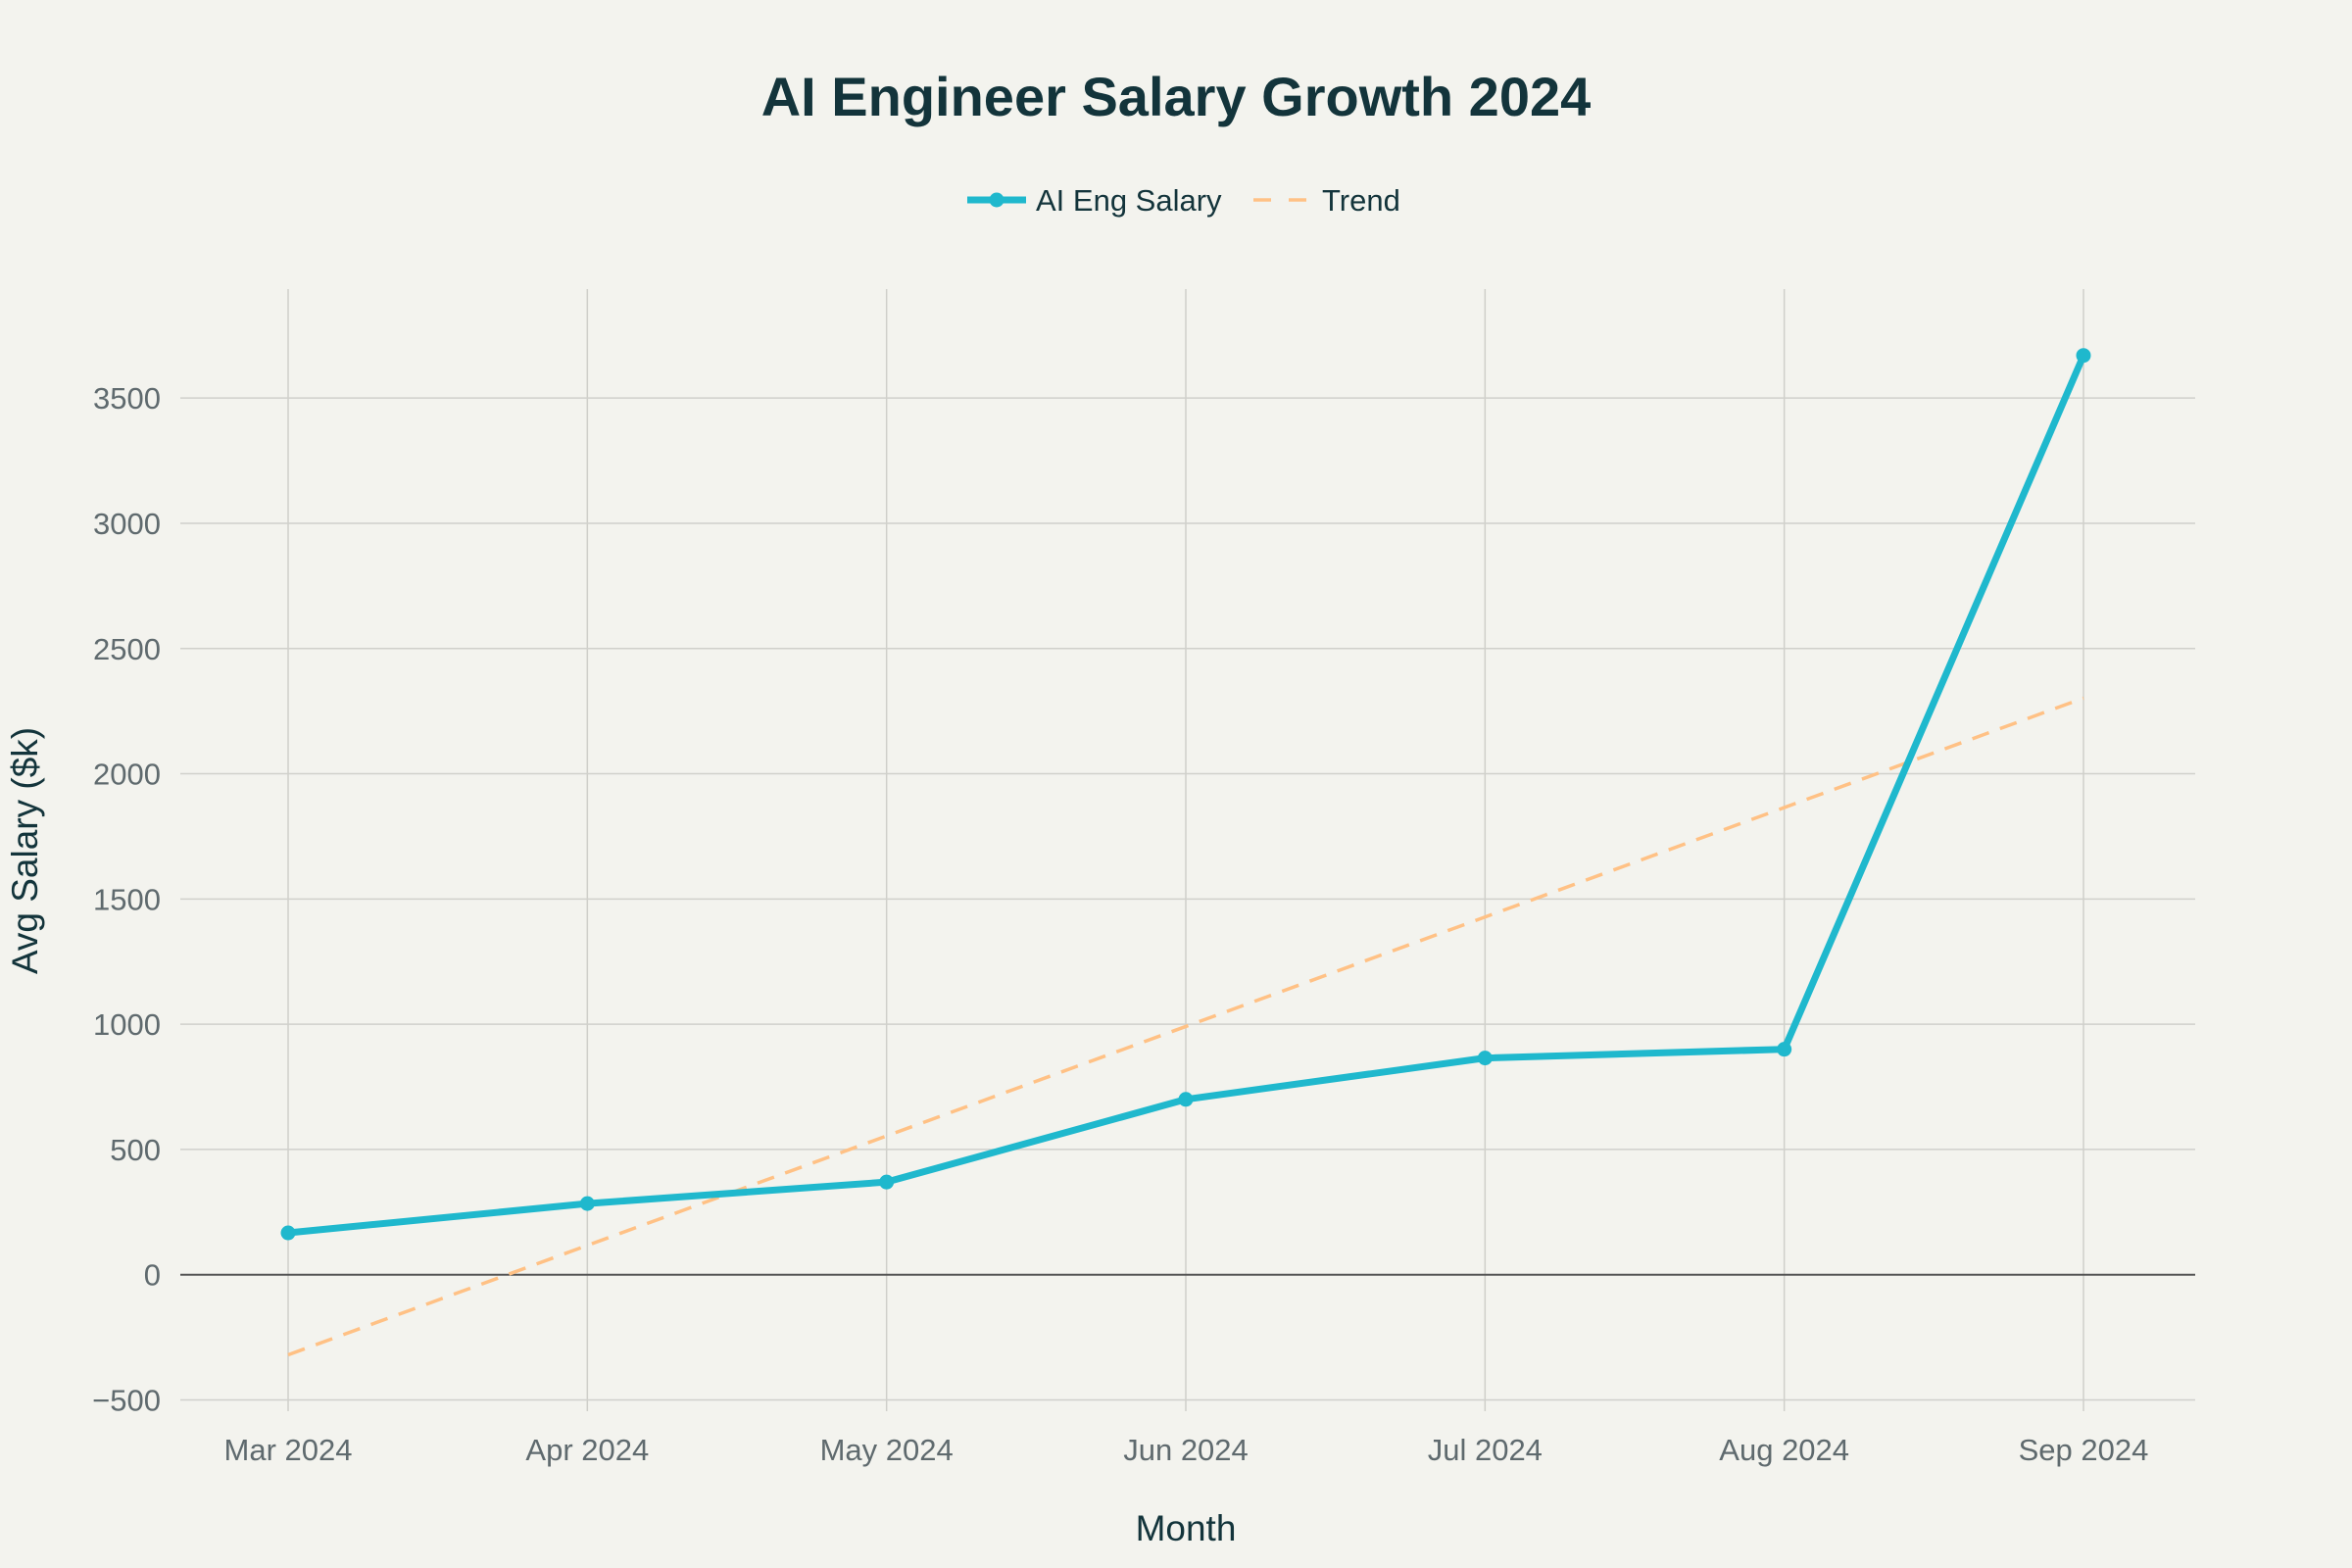  Describe the element at coordinates (1186, 1528) in the screenshot. I see `x-axis-title: Month` at that location.